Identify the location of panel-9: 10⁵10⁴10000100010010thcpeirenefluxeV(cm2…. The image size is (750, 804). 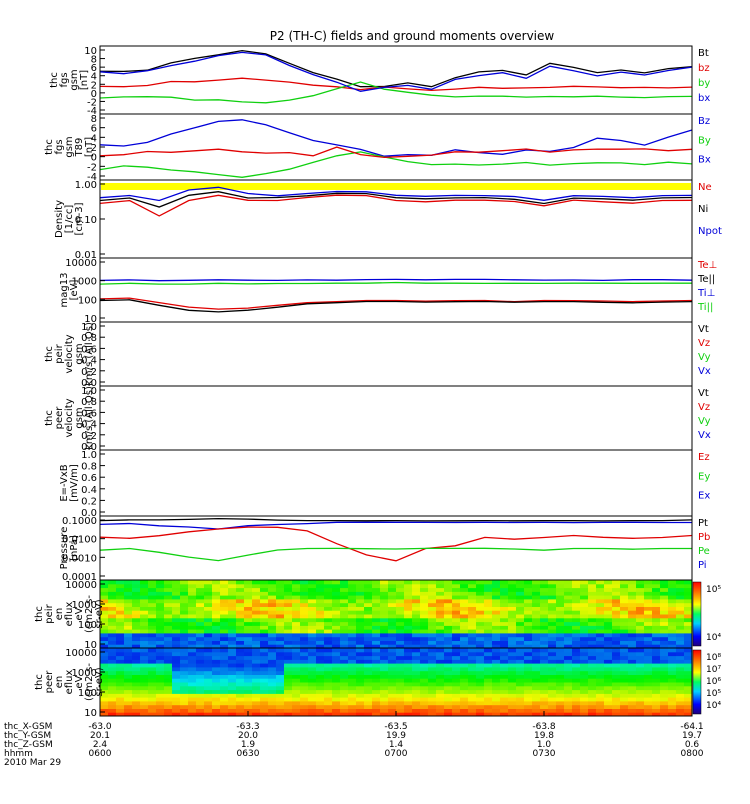
(377, 615).